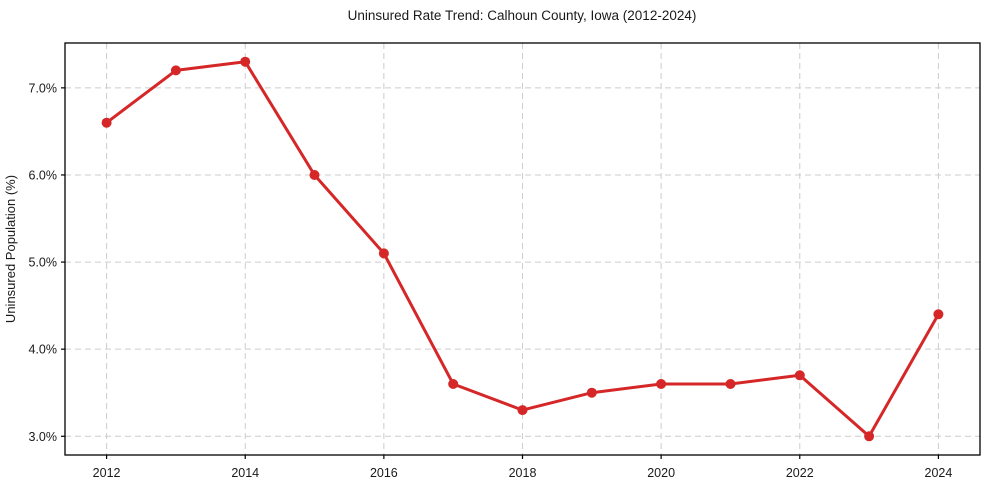  Describe the element at coordinates (939, 473) in the screenshot. I see `x-tick-label: 2024` at that location.